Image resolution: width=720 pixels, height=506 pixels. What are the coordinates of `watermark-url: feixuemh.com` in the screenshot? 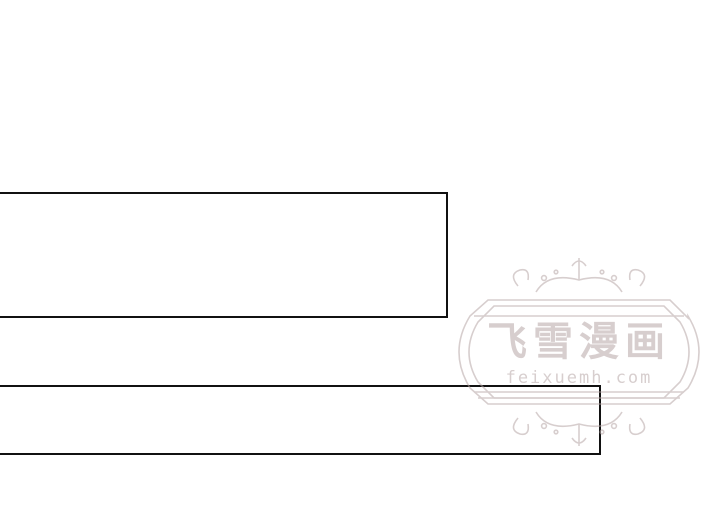 It's located at (579, 378).